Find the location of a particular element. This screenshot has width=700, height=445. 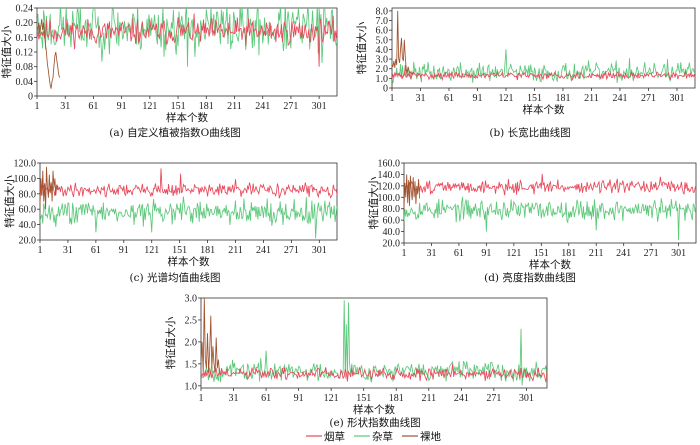

y-tick-label: 100.0 is located at coordinates (25, 179).